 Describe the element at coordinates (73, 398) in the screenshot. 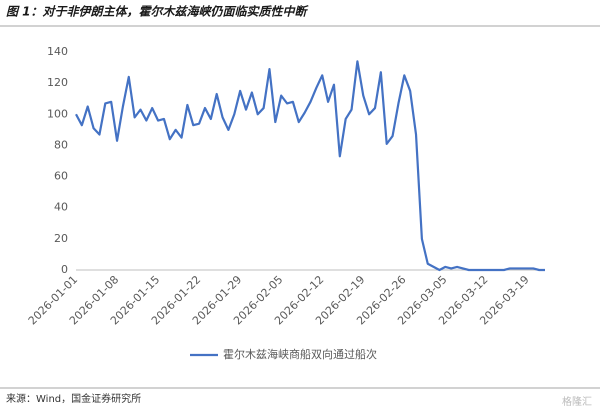

I see `source: 来源：Wind，国金证券研究所` at that location.